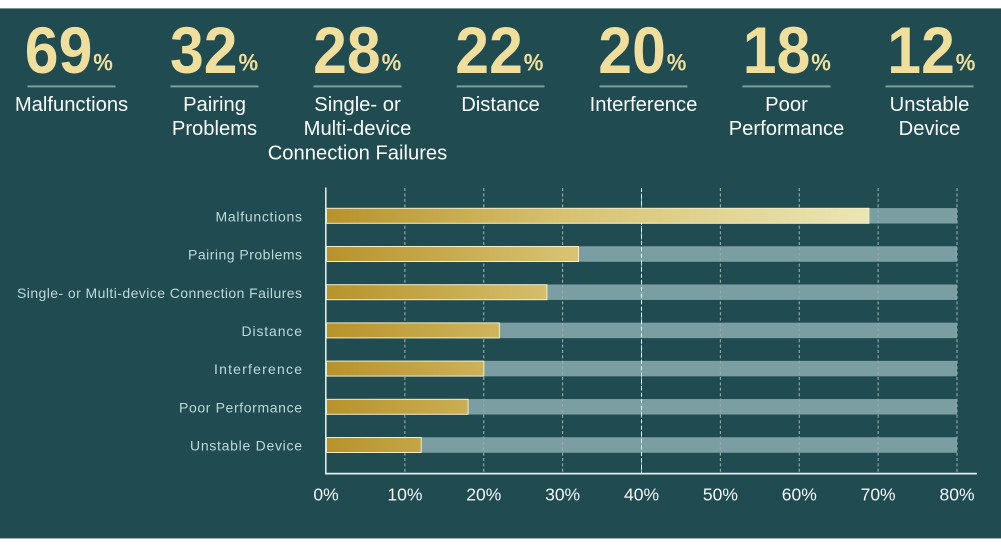 Image resolution: width=1001 pixels, height=551 pixels. I want to click on svg-text: Poor, so click(786, 105).